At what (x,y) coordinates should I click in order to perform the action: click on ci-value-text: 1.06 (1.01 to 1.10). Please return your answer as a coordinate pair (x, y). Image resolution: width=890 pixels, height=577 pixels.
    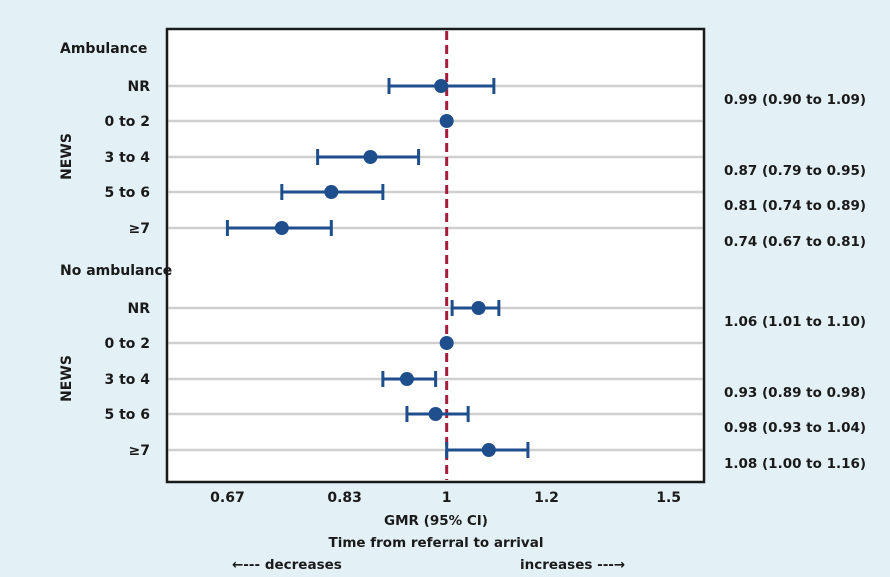
    Looking at the image, I should click on (795, 322).